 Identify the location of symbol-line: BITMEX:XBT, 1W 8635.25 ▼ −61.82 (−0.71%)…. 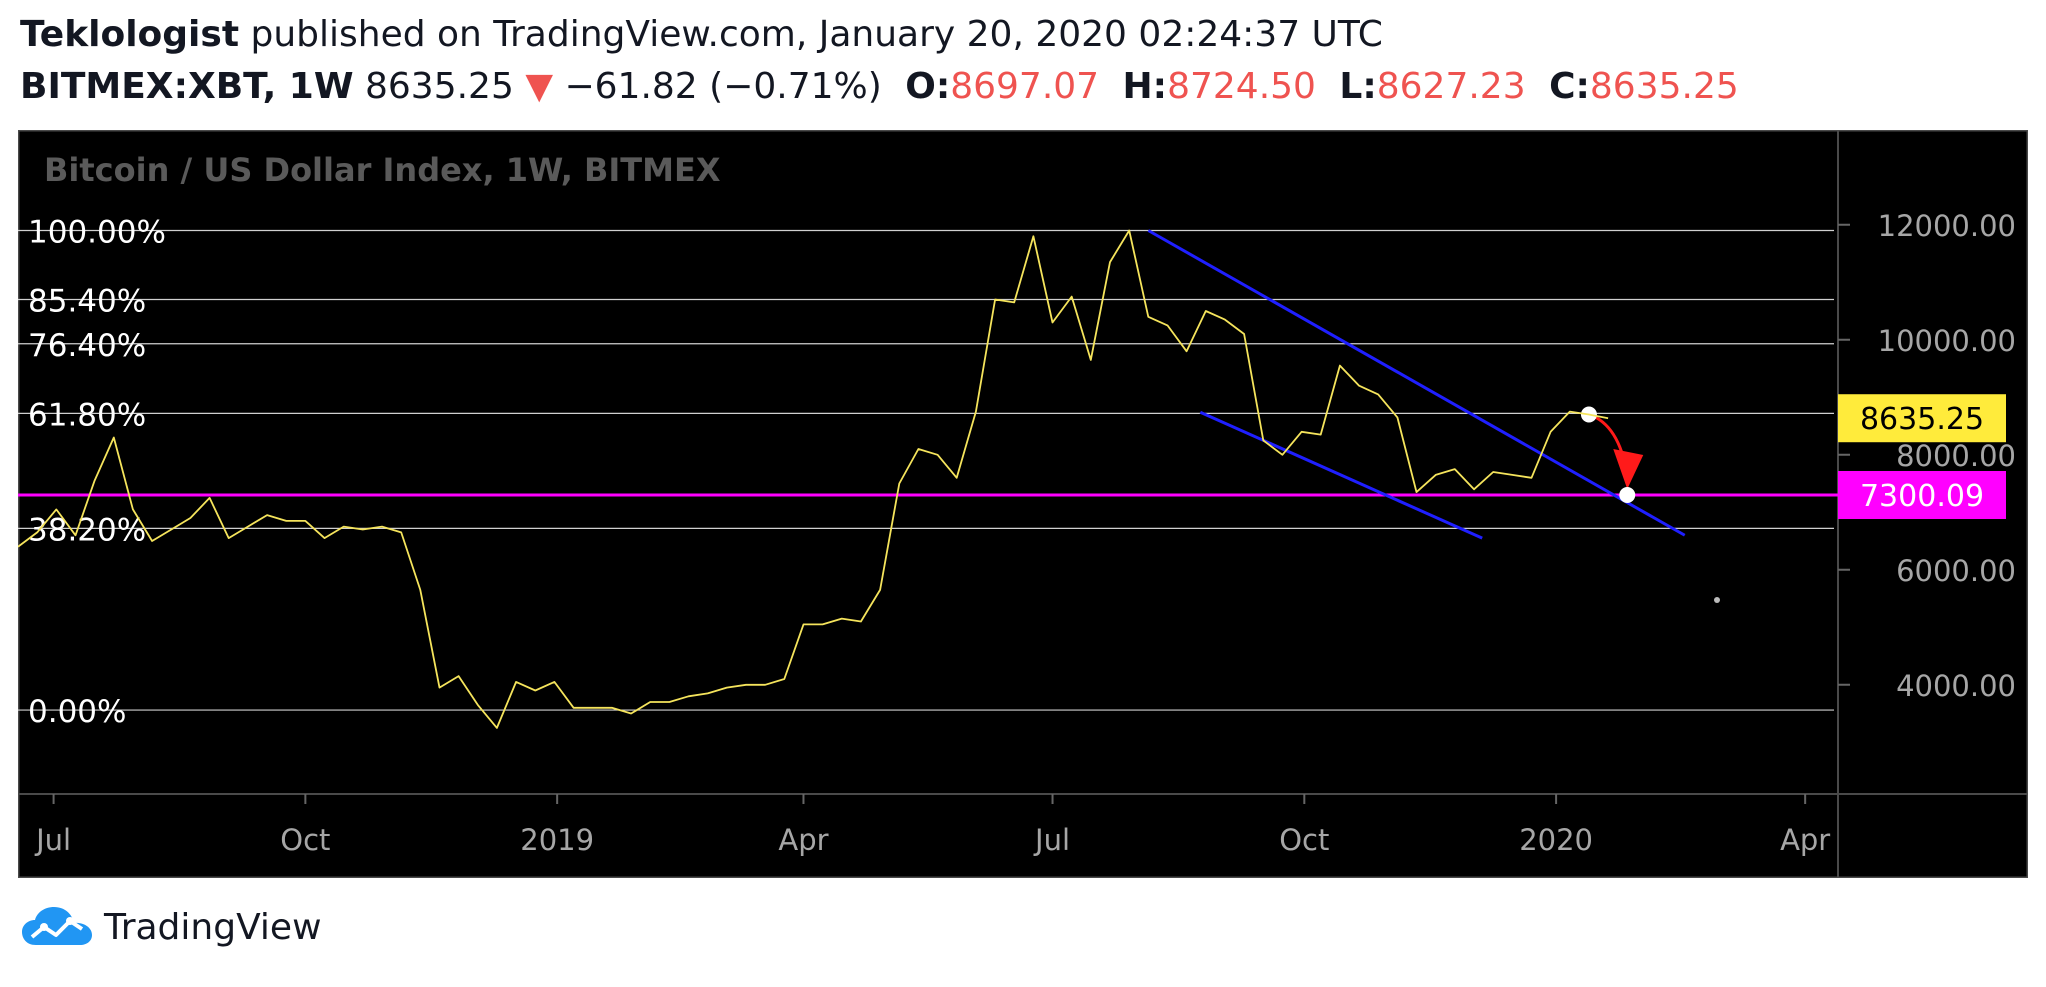
(879, 87).